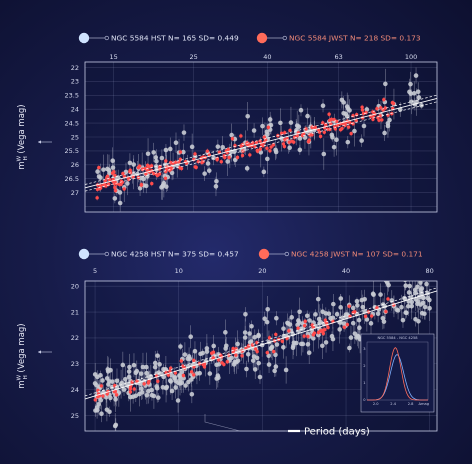 The image size is (472, 464). Describe the element at coordinates (364, 383) in the screenshot. I see `inset-y-tick: 1` at that location.